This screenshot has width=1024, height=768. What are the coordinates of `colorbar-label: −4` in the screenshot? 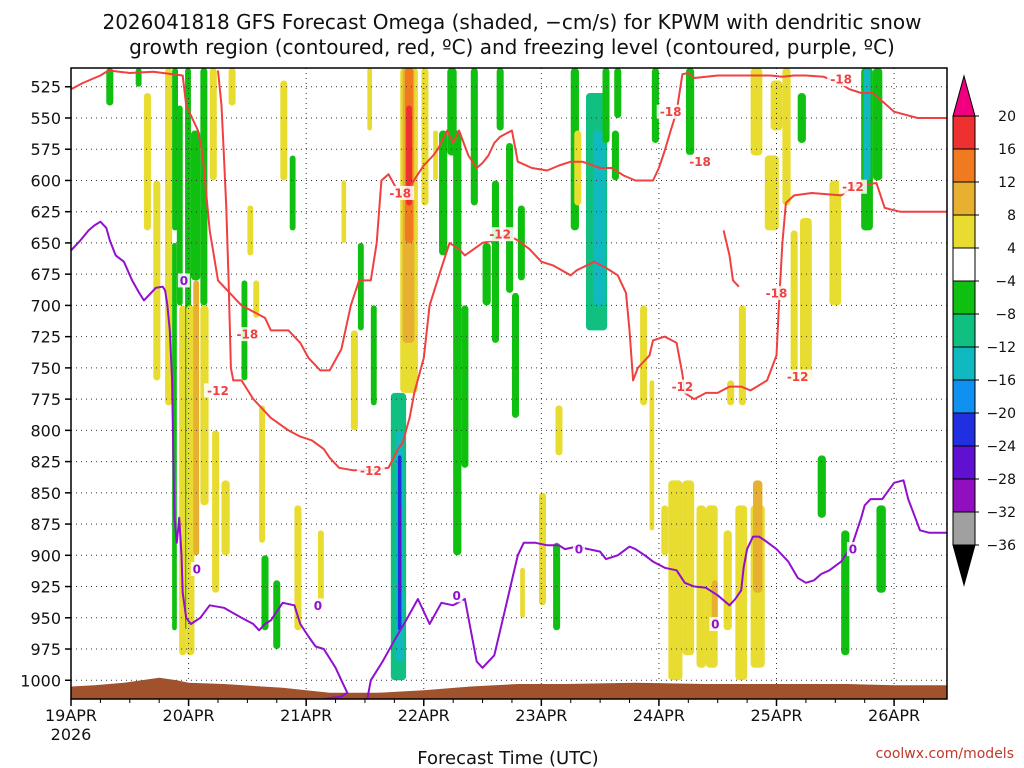 It's located at (1005, 282).